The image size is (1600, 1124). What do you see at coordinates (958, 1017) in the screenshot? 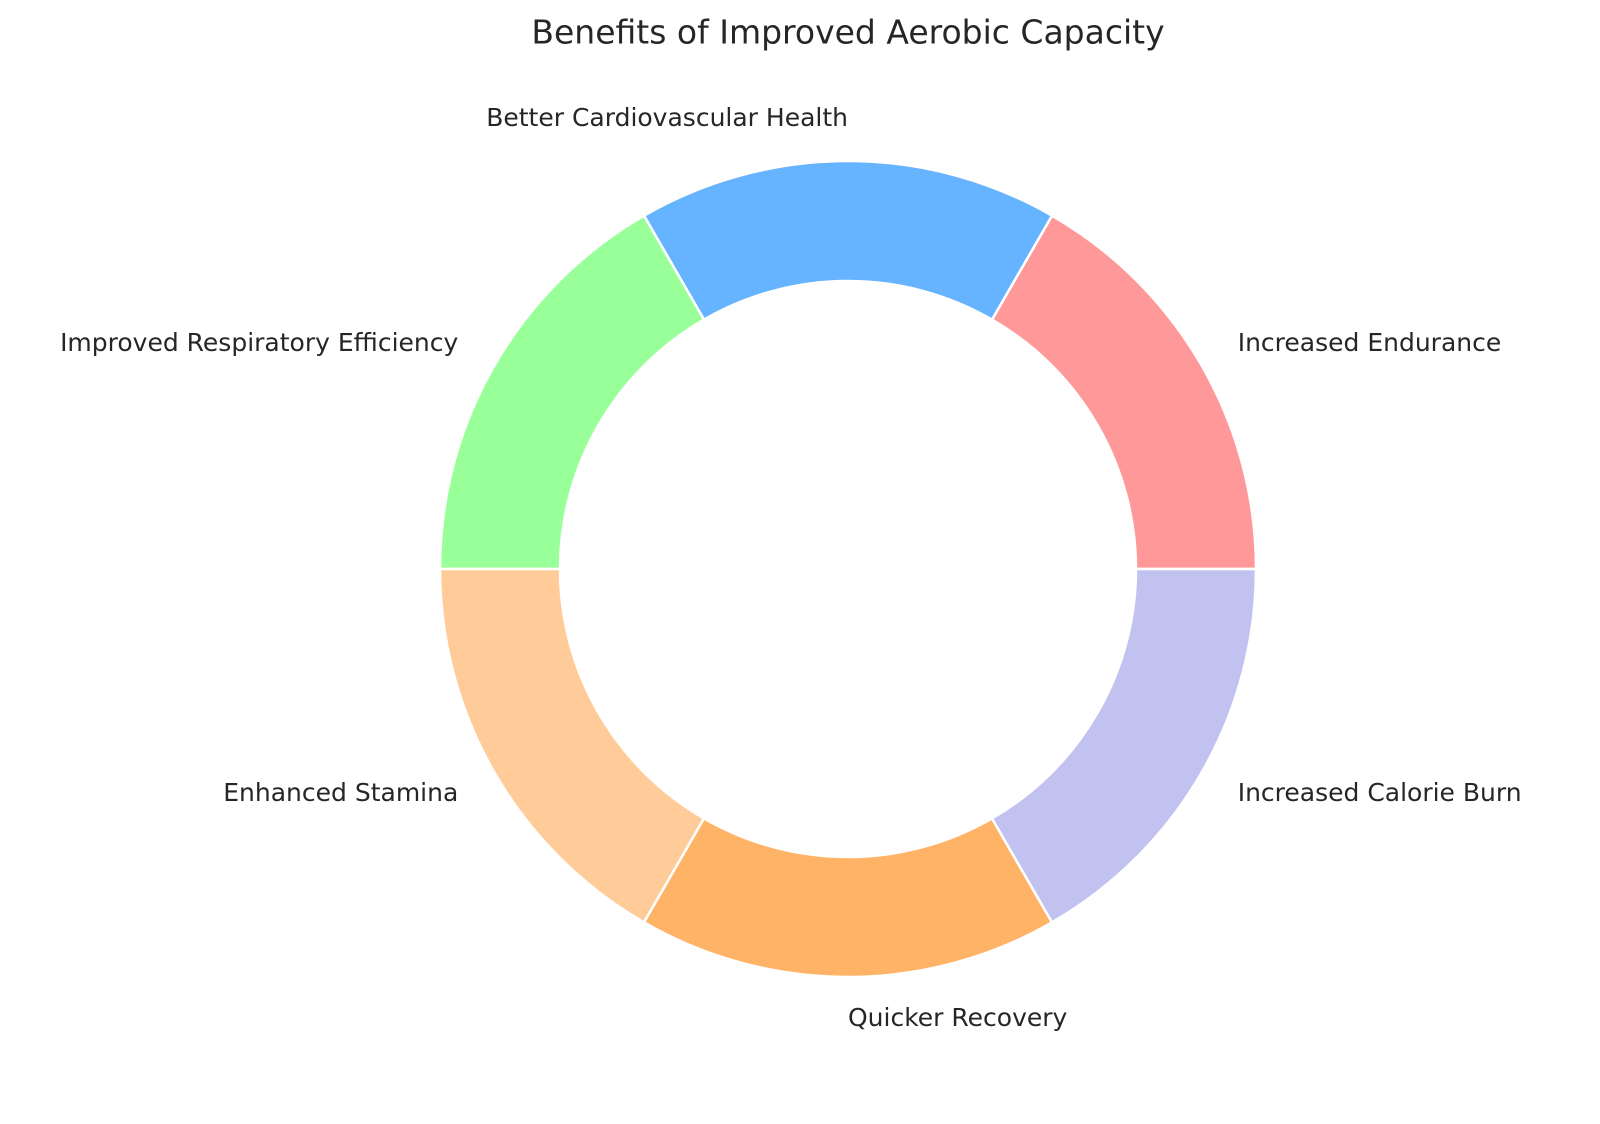
I see `slice-label: Quicker Recovery` at bounding box center [958, 1017].